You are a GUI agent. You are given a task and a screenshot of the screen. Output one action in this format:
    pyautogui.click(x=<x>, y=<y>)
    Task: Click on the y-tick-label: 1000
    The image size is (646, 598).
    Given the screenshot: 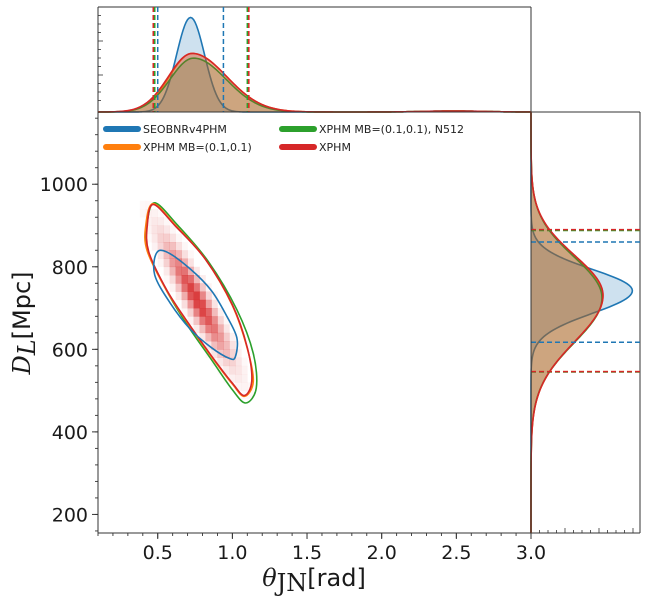 What is the action you would take?
    pyautogui.click(x=64, y=185)
    